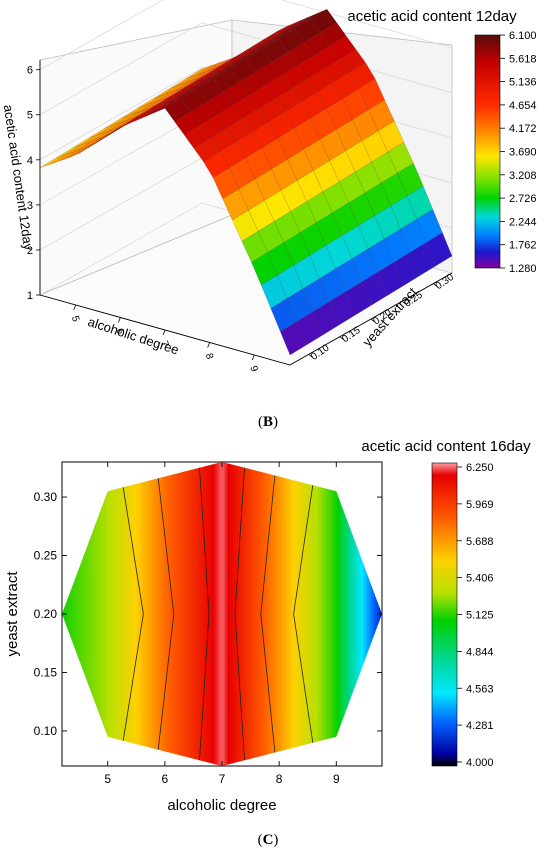 This screenshot has width=550, height=855. I want to click on panel-c-colorbar-label: 6.250, so click(480, 468).